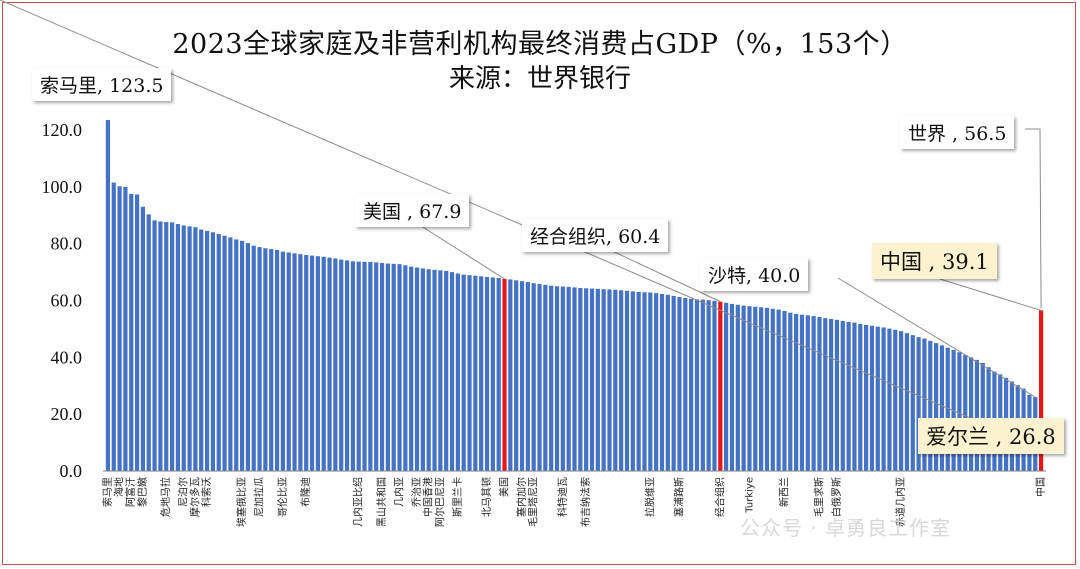  Describe the element at coordinates (439, 502) in the screenshot. I see `x-tick-label: 阿尔巴尼亚` at that location.